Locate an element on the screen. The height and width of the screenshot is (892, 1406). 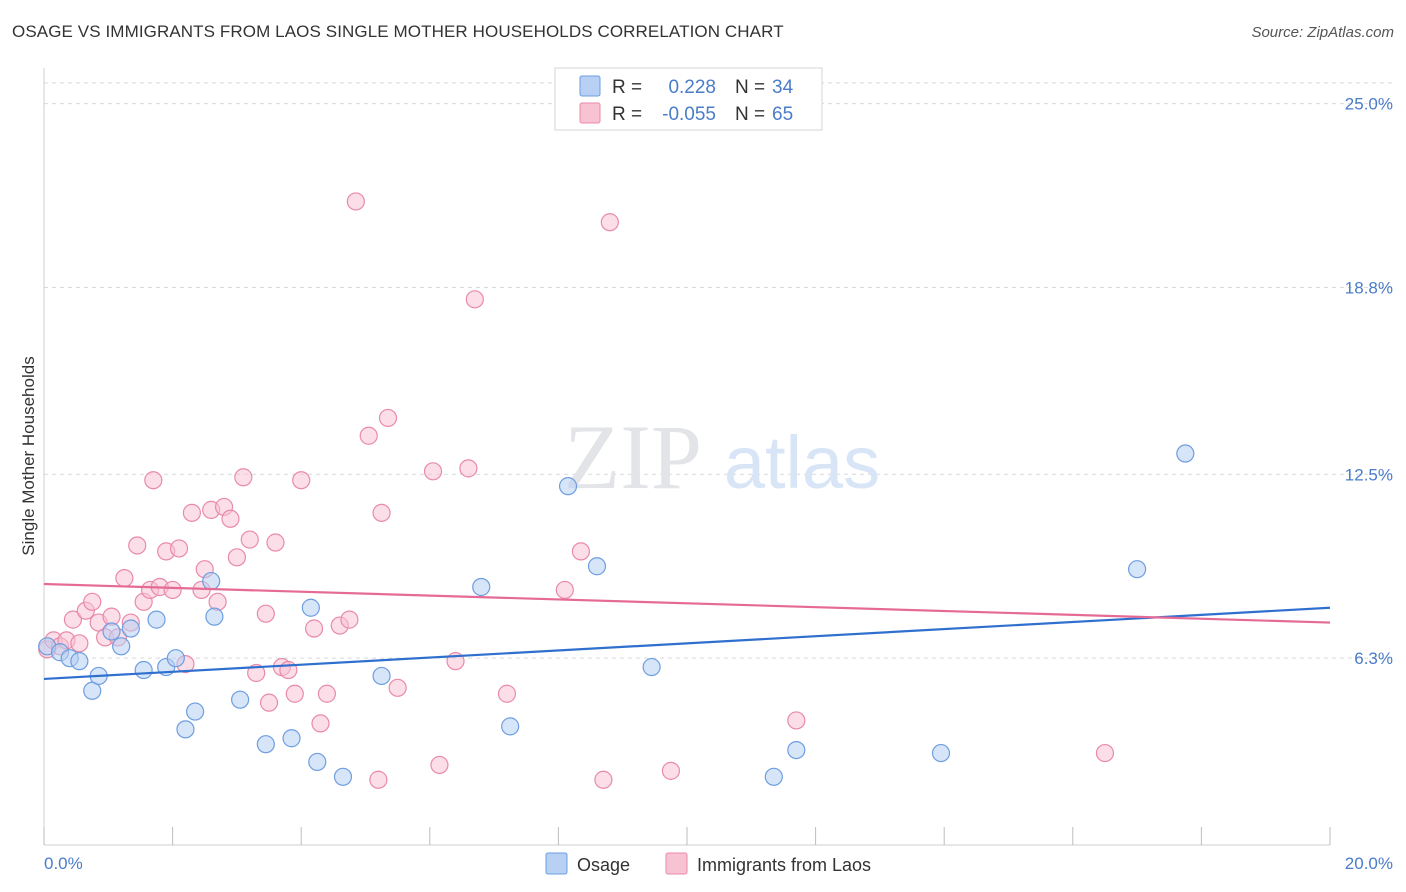
trend-lines is located at coordinates (687, 631).